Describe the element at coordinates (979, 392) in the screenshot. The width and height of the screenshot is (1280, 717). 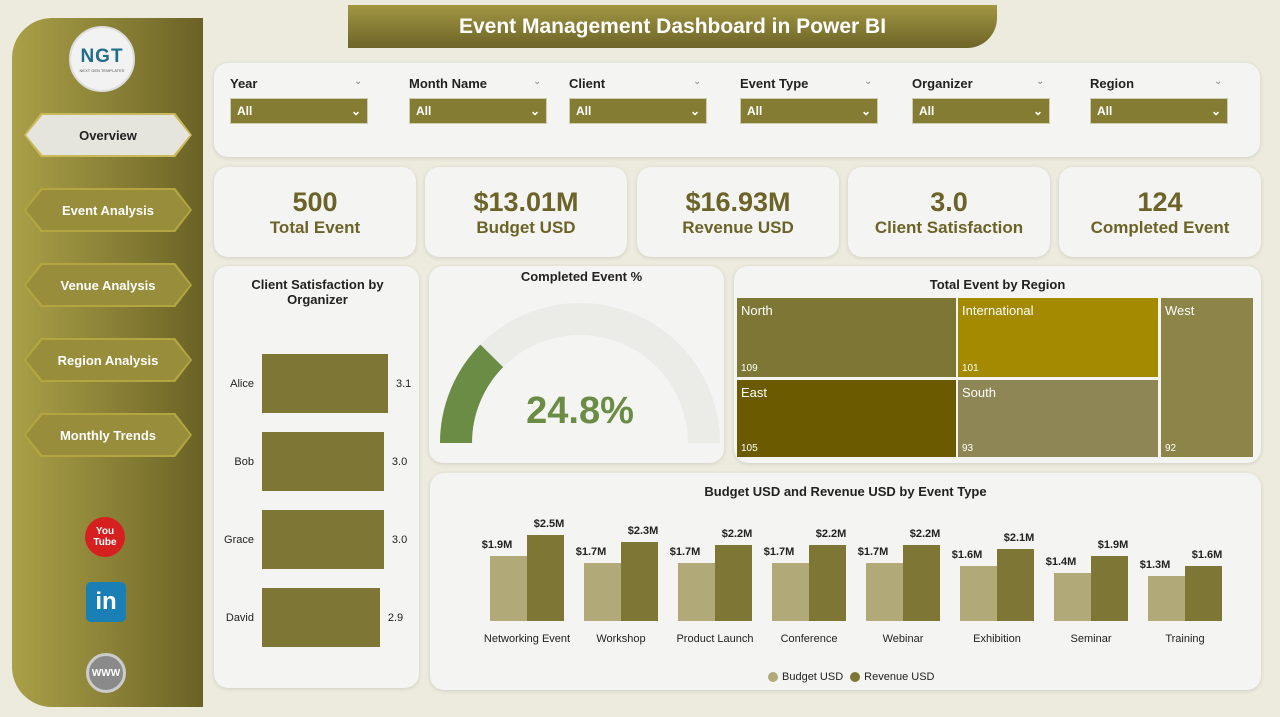
I see `treemap-tile-label: South` at that location.